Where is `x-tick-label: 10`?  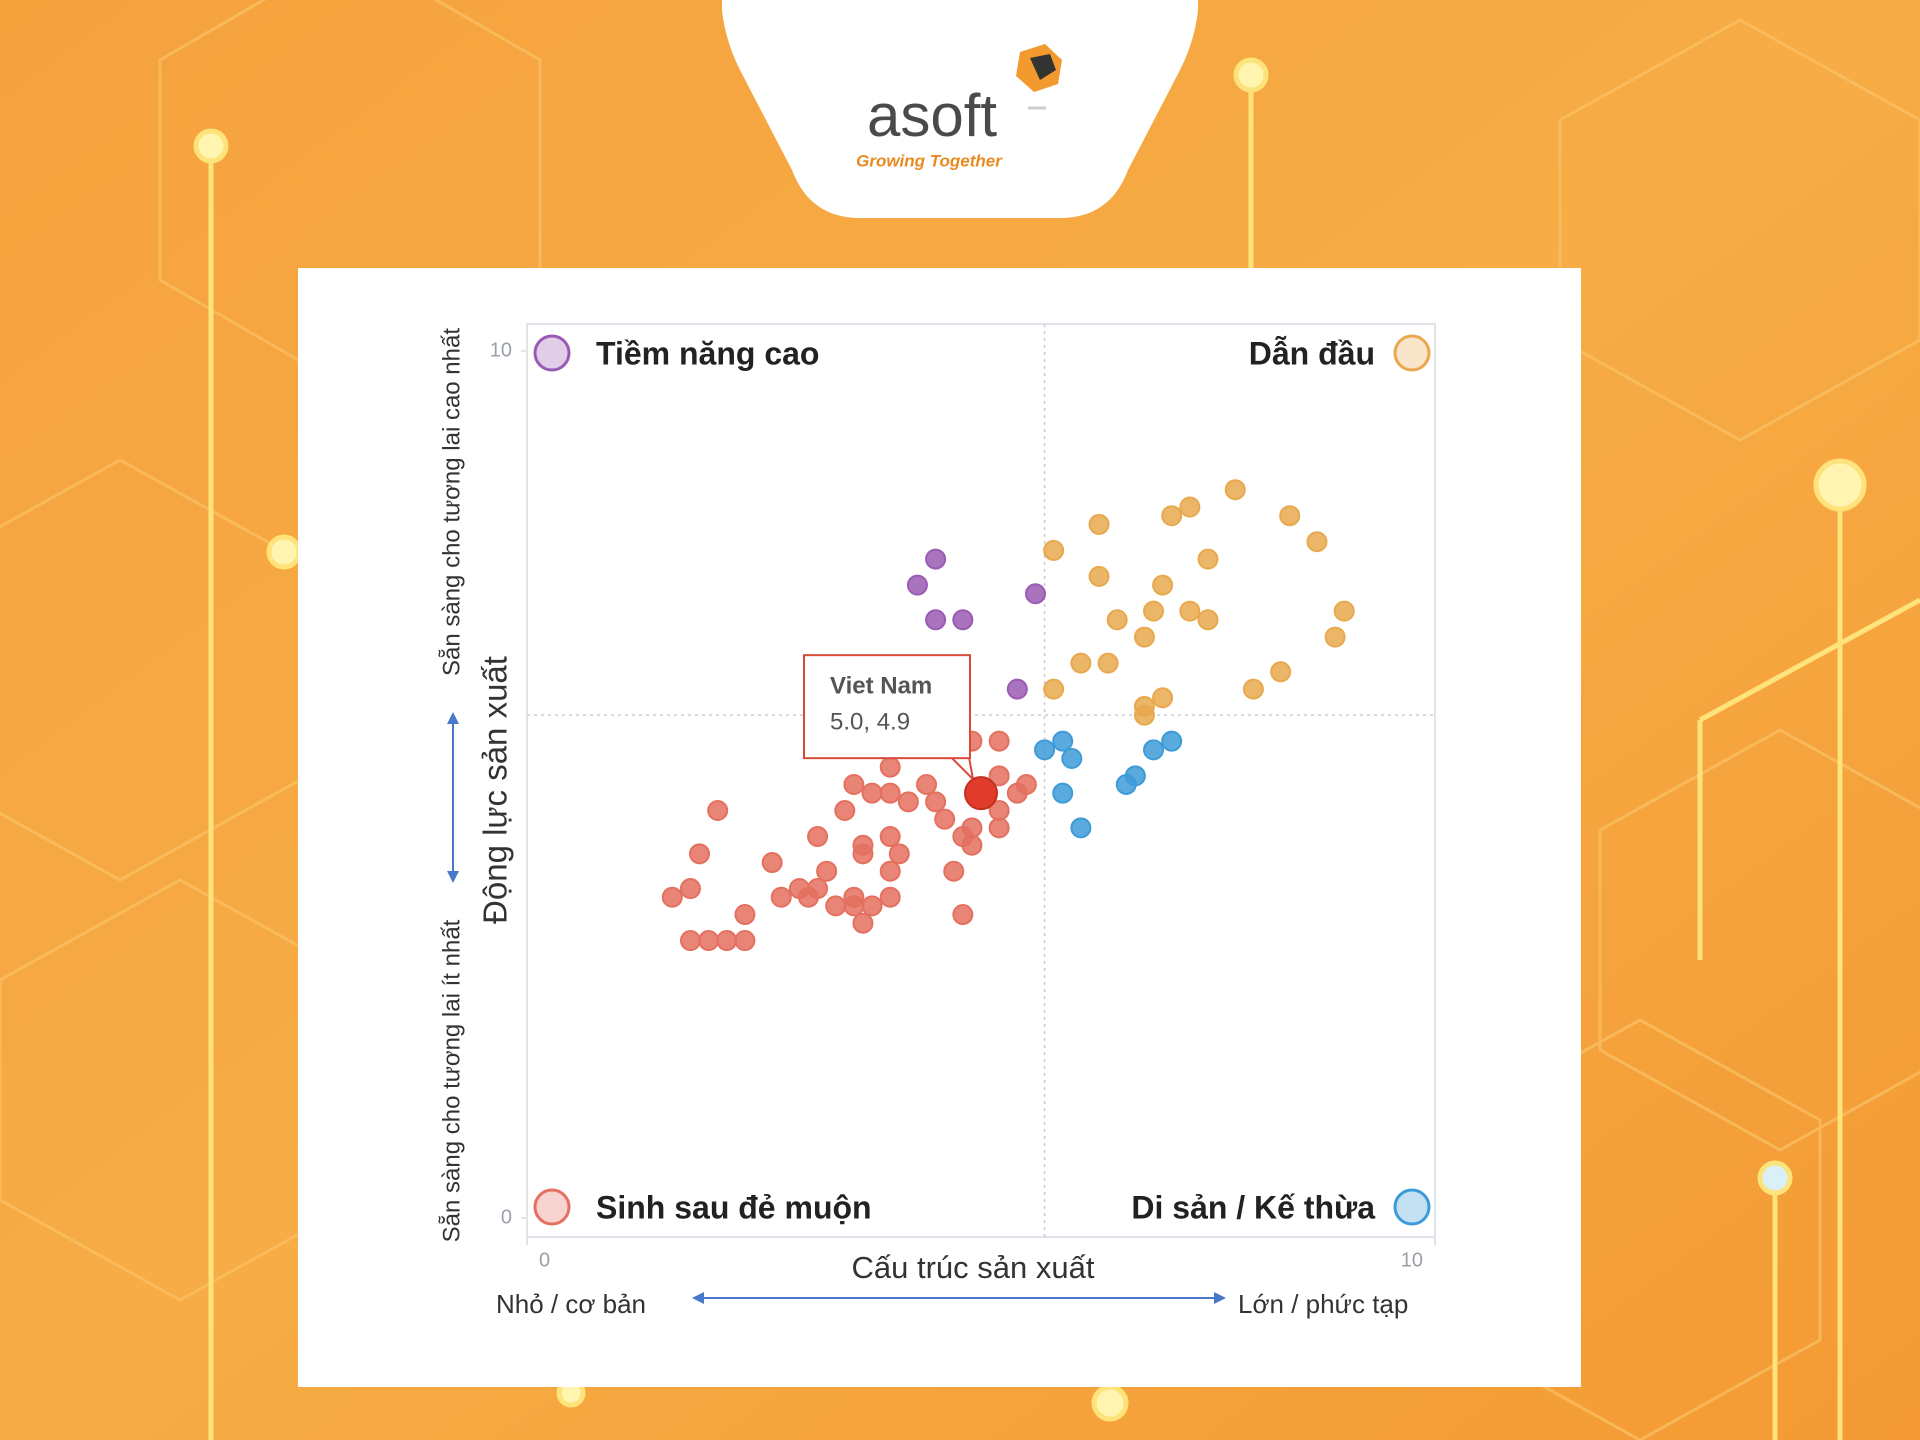
x-tick-label: 10 is located at coordinates (1412, 1260).